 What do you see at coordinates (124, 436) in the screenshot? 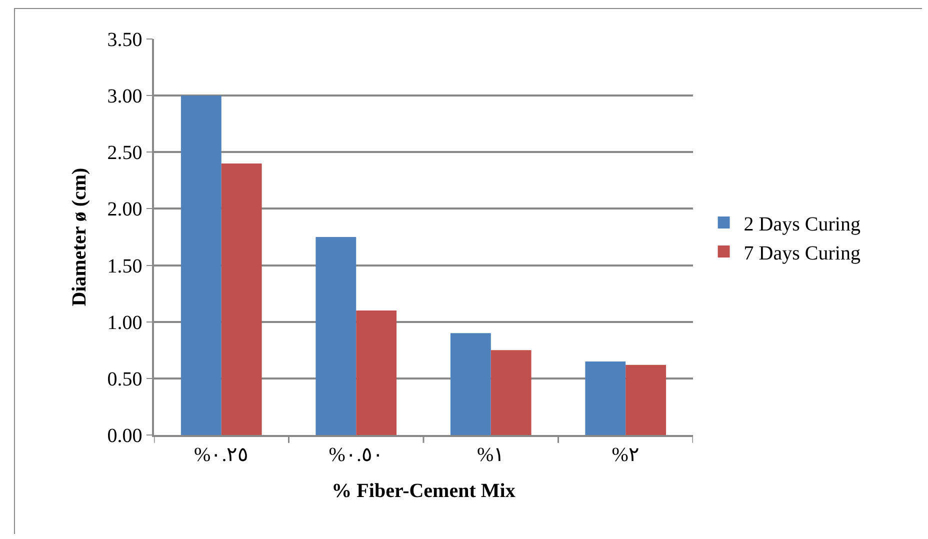
I see `y-tick-label: 0.00` at bounding box center [124, 436].